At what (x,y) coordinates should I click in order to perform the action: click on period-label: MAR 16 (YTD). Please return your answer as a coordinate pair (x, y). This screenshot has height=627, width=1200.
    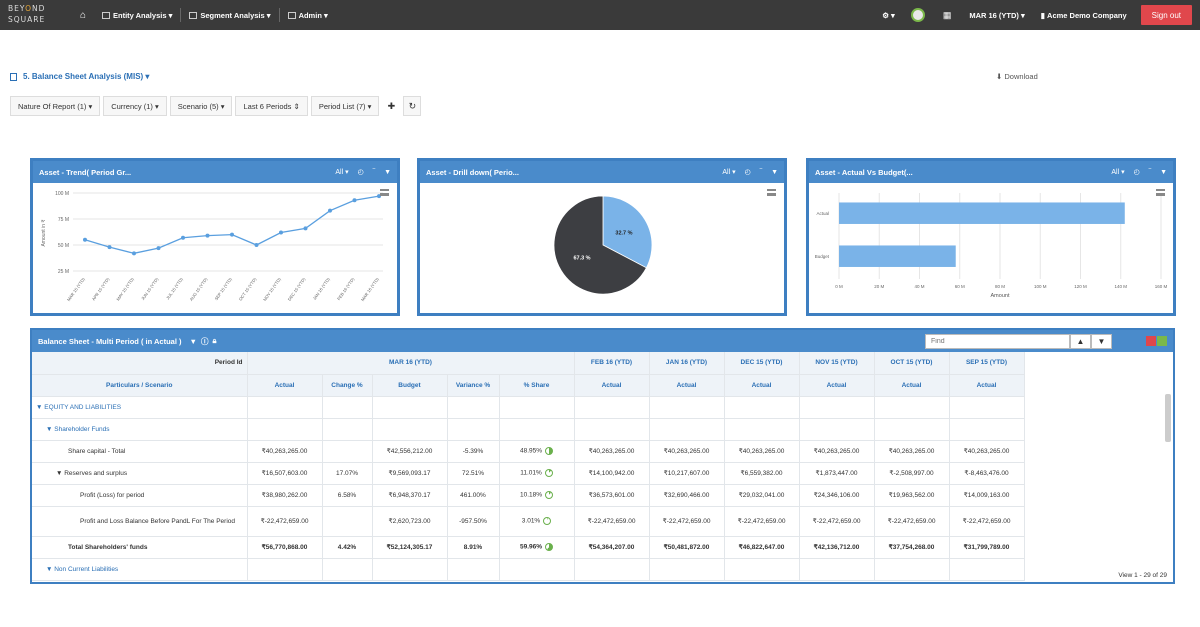
    Looking at the image, I should click on (994, 15).